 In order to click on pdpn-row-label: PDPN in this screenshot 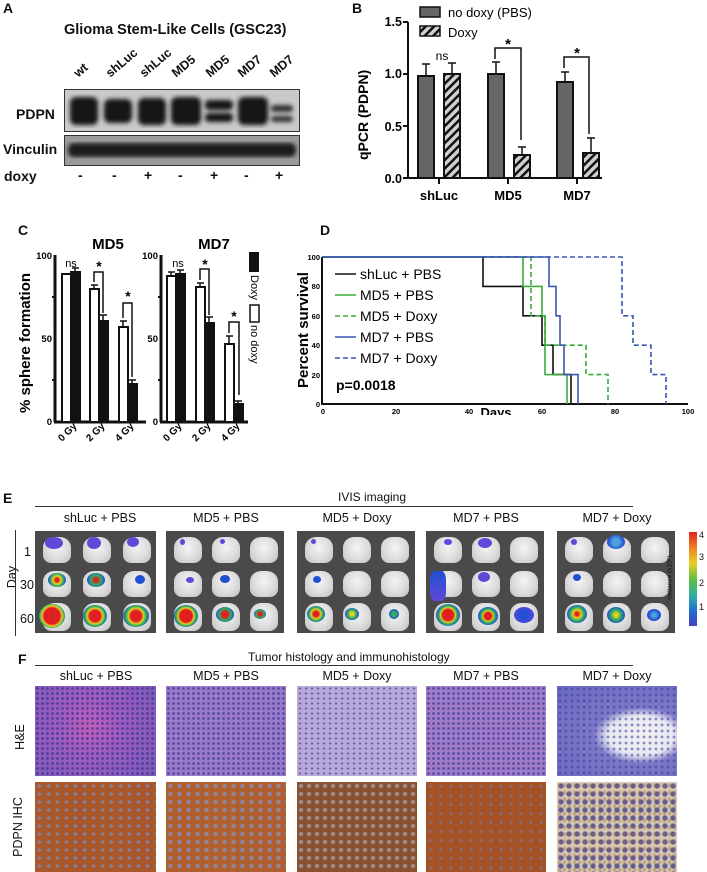, I will do `click(35, 114)`.